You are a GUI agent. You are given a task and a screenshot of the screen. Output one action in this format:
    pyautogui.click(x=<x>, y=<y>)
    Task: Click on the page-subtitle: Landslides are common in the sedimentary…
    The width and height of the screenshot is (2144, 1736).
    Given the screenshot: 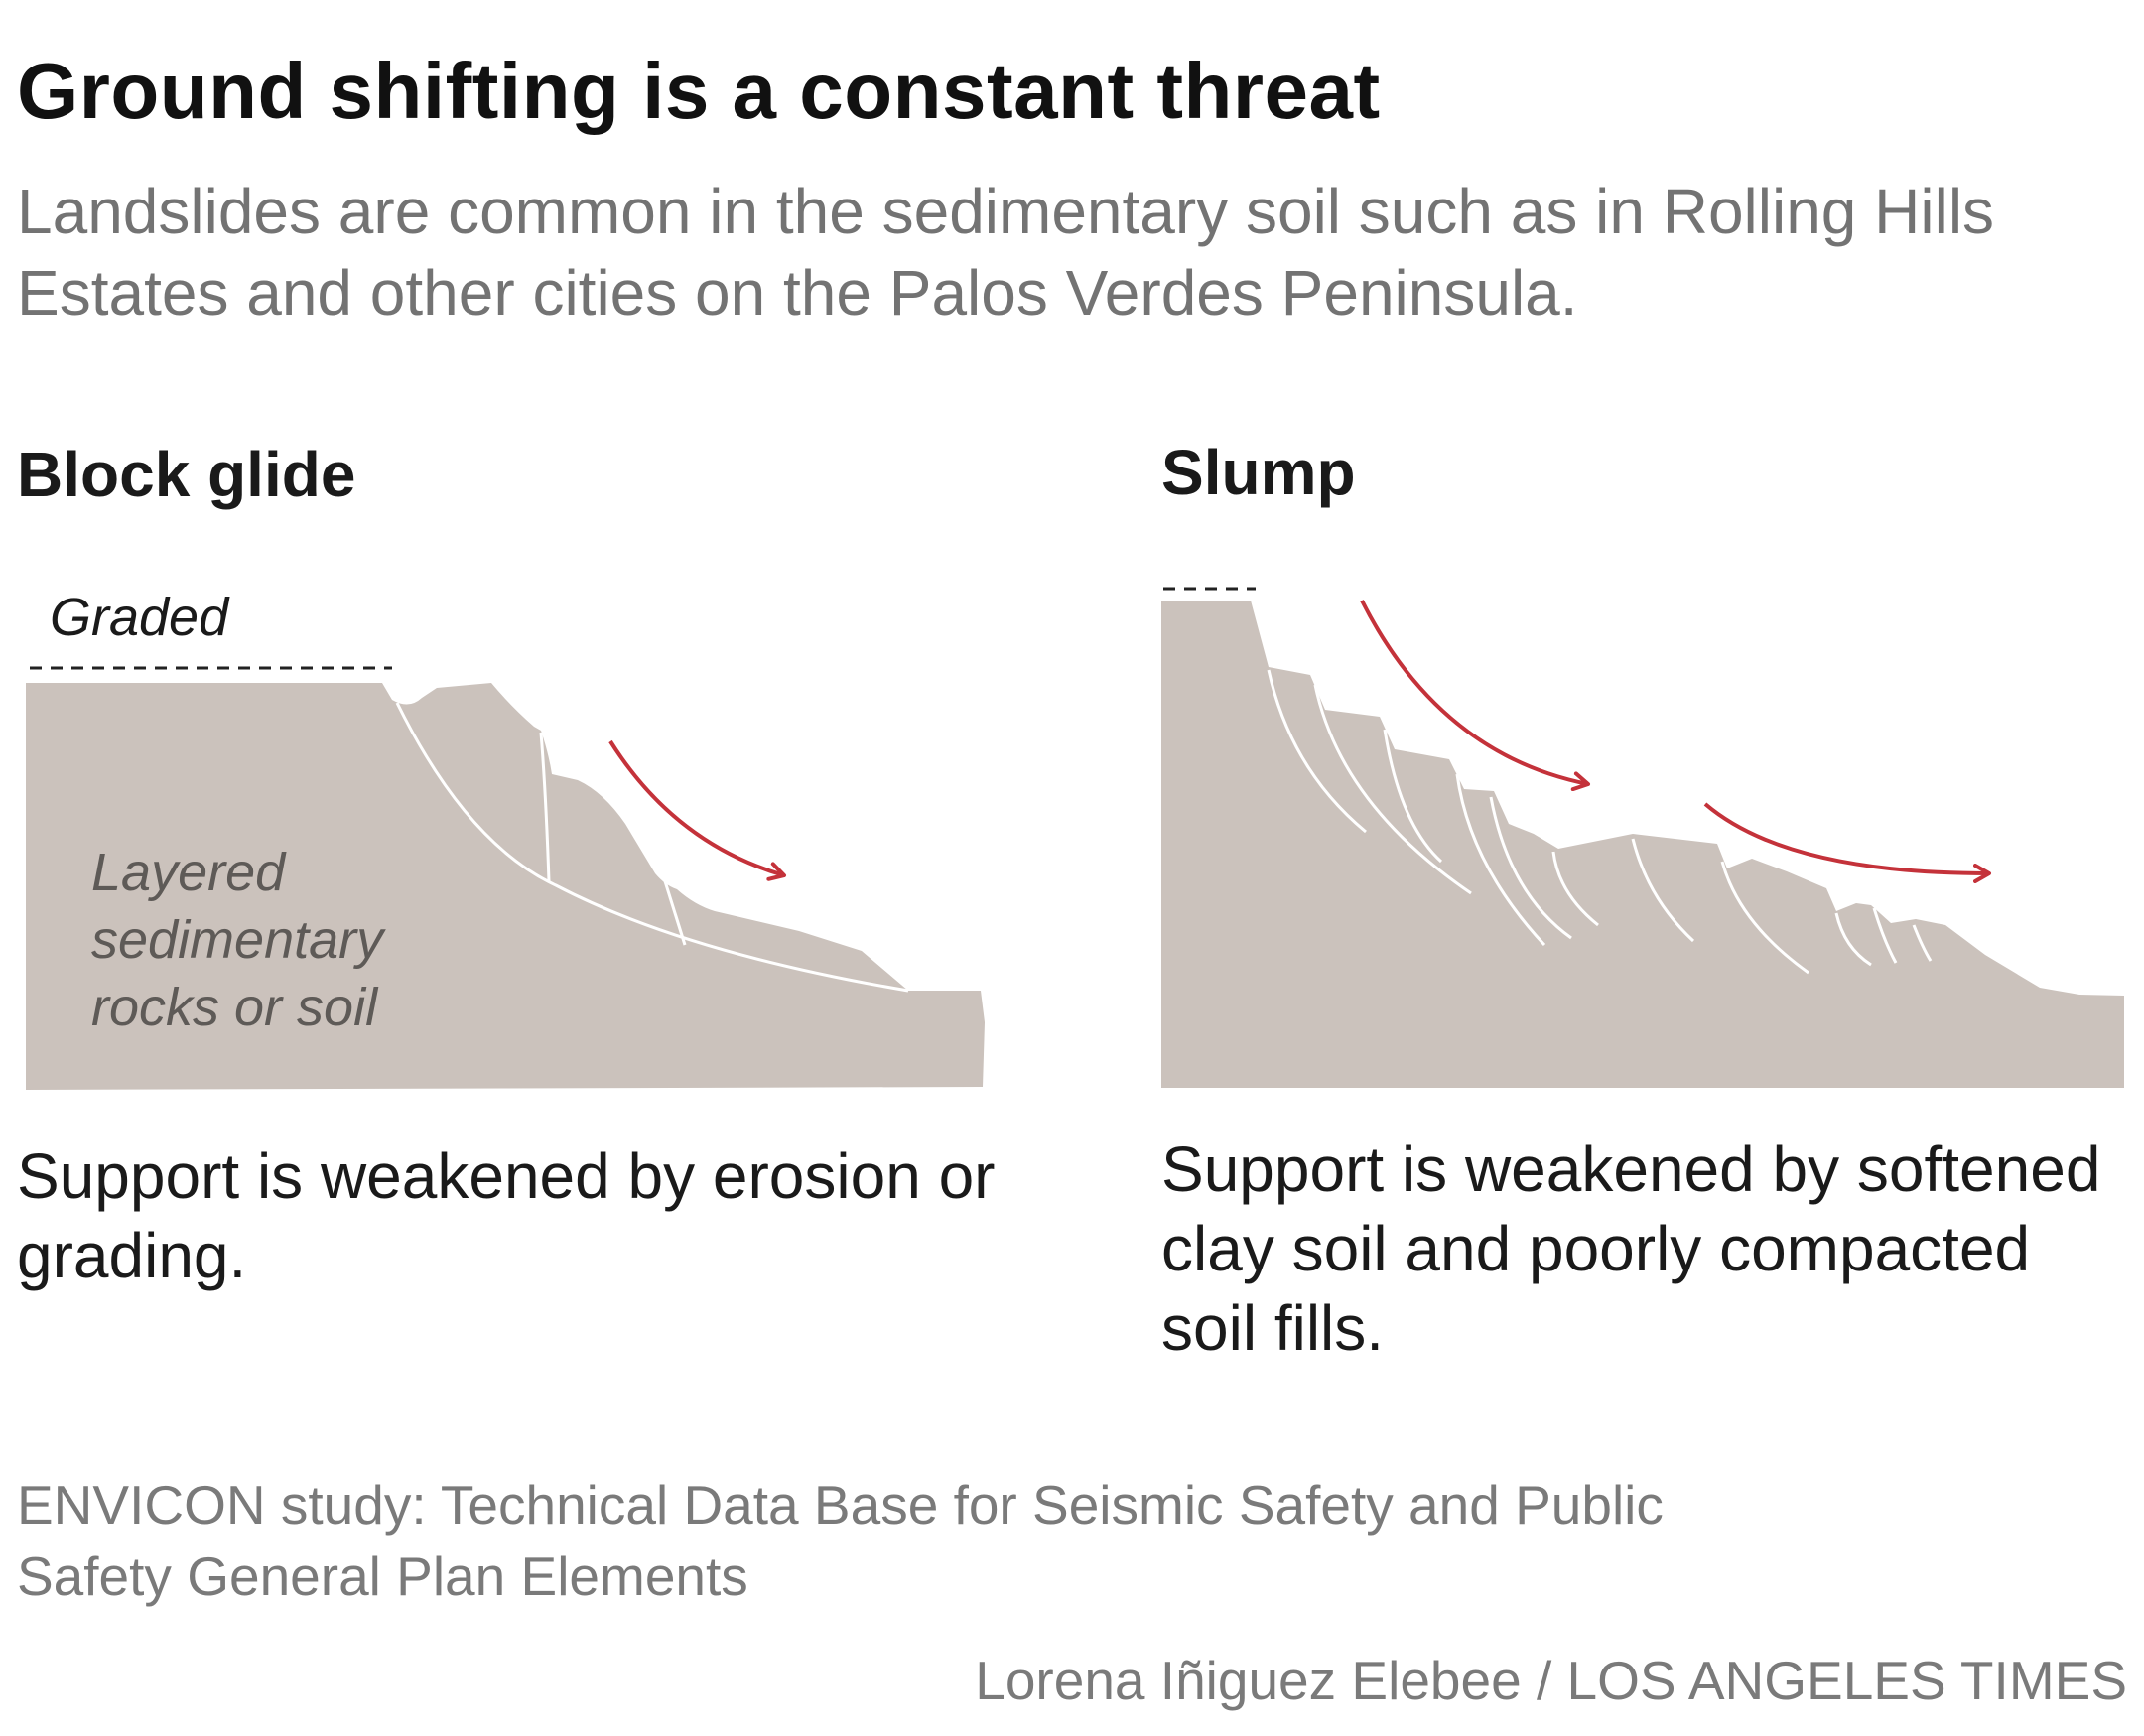 What is the action you would take?
    pyautogui.click(x=1006, y=252)
    